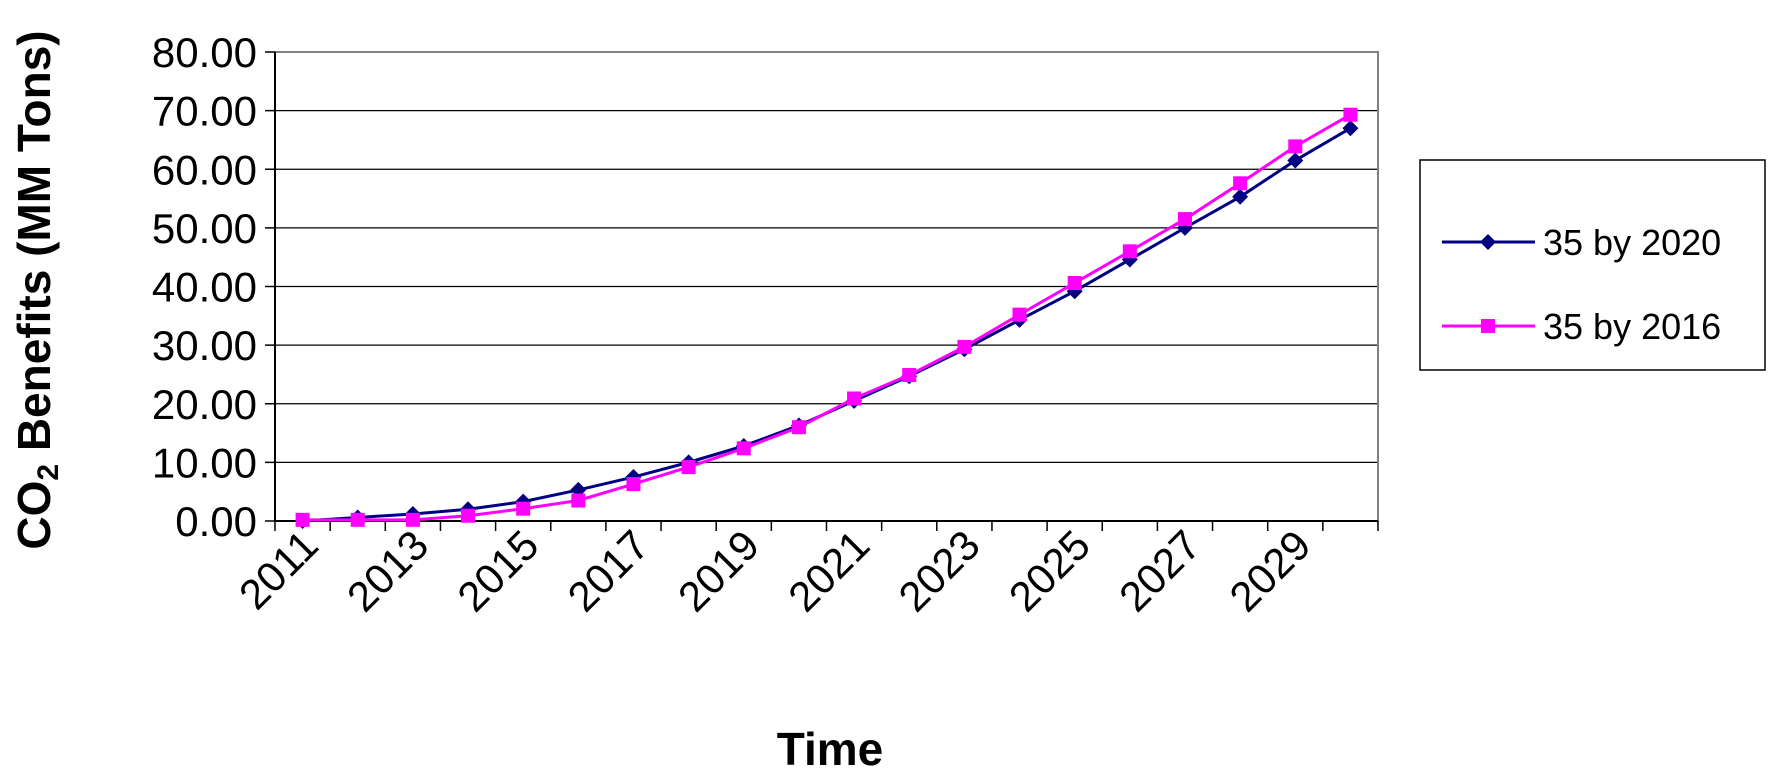 The width and height of the screenshot is (1770, 771). I want to click on y-tick-label: 10.00, so click(204, 462).